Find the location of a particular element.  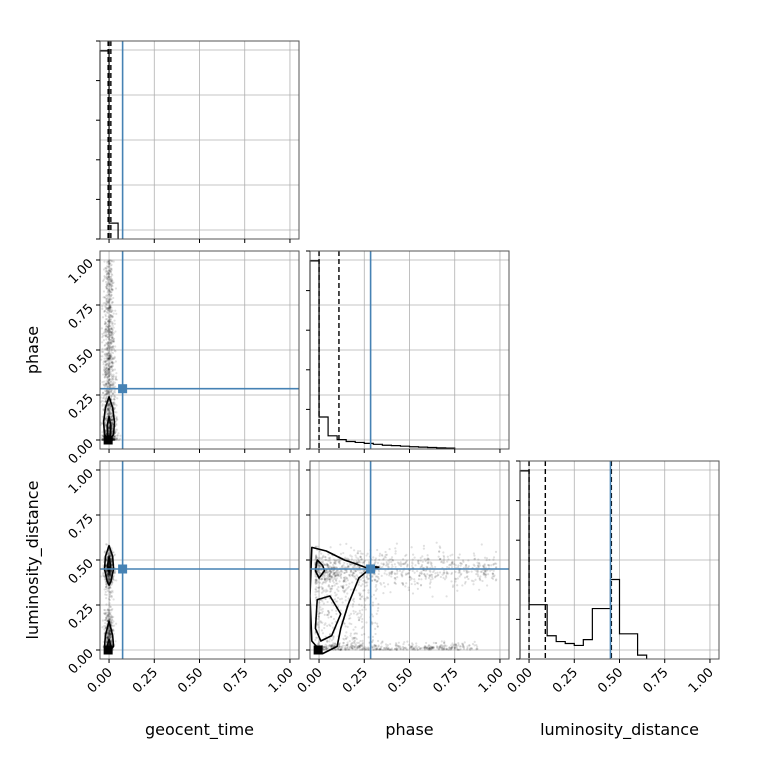

histogram-phase-steps is located at coordinates (382, 354).